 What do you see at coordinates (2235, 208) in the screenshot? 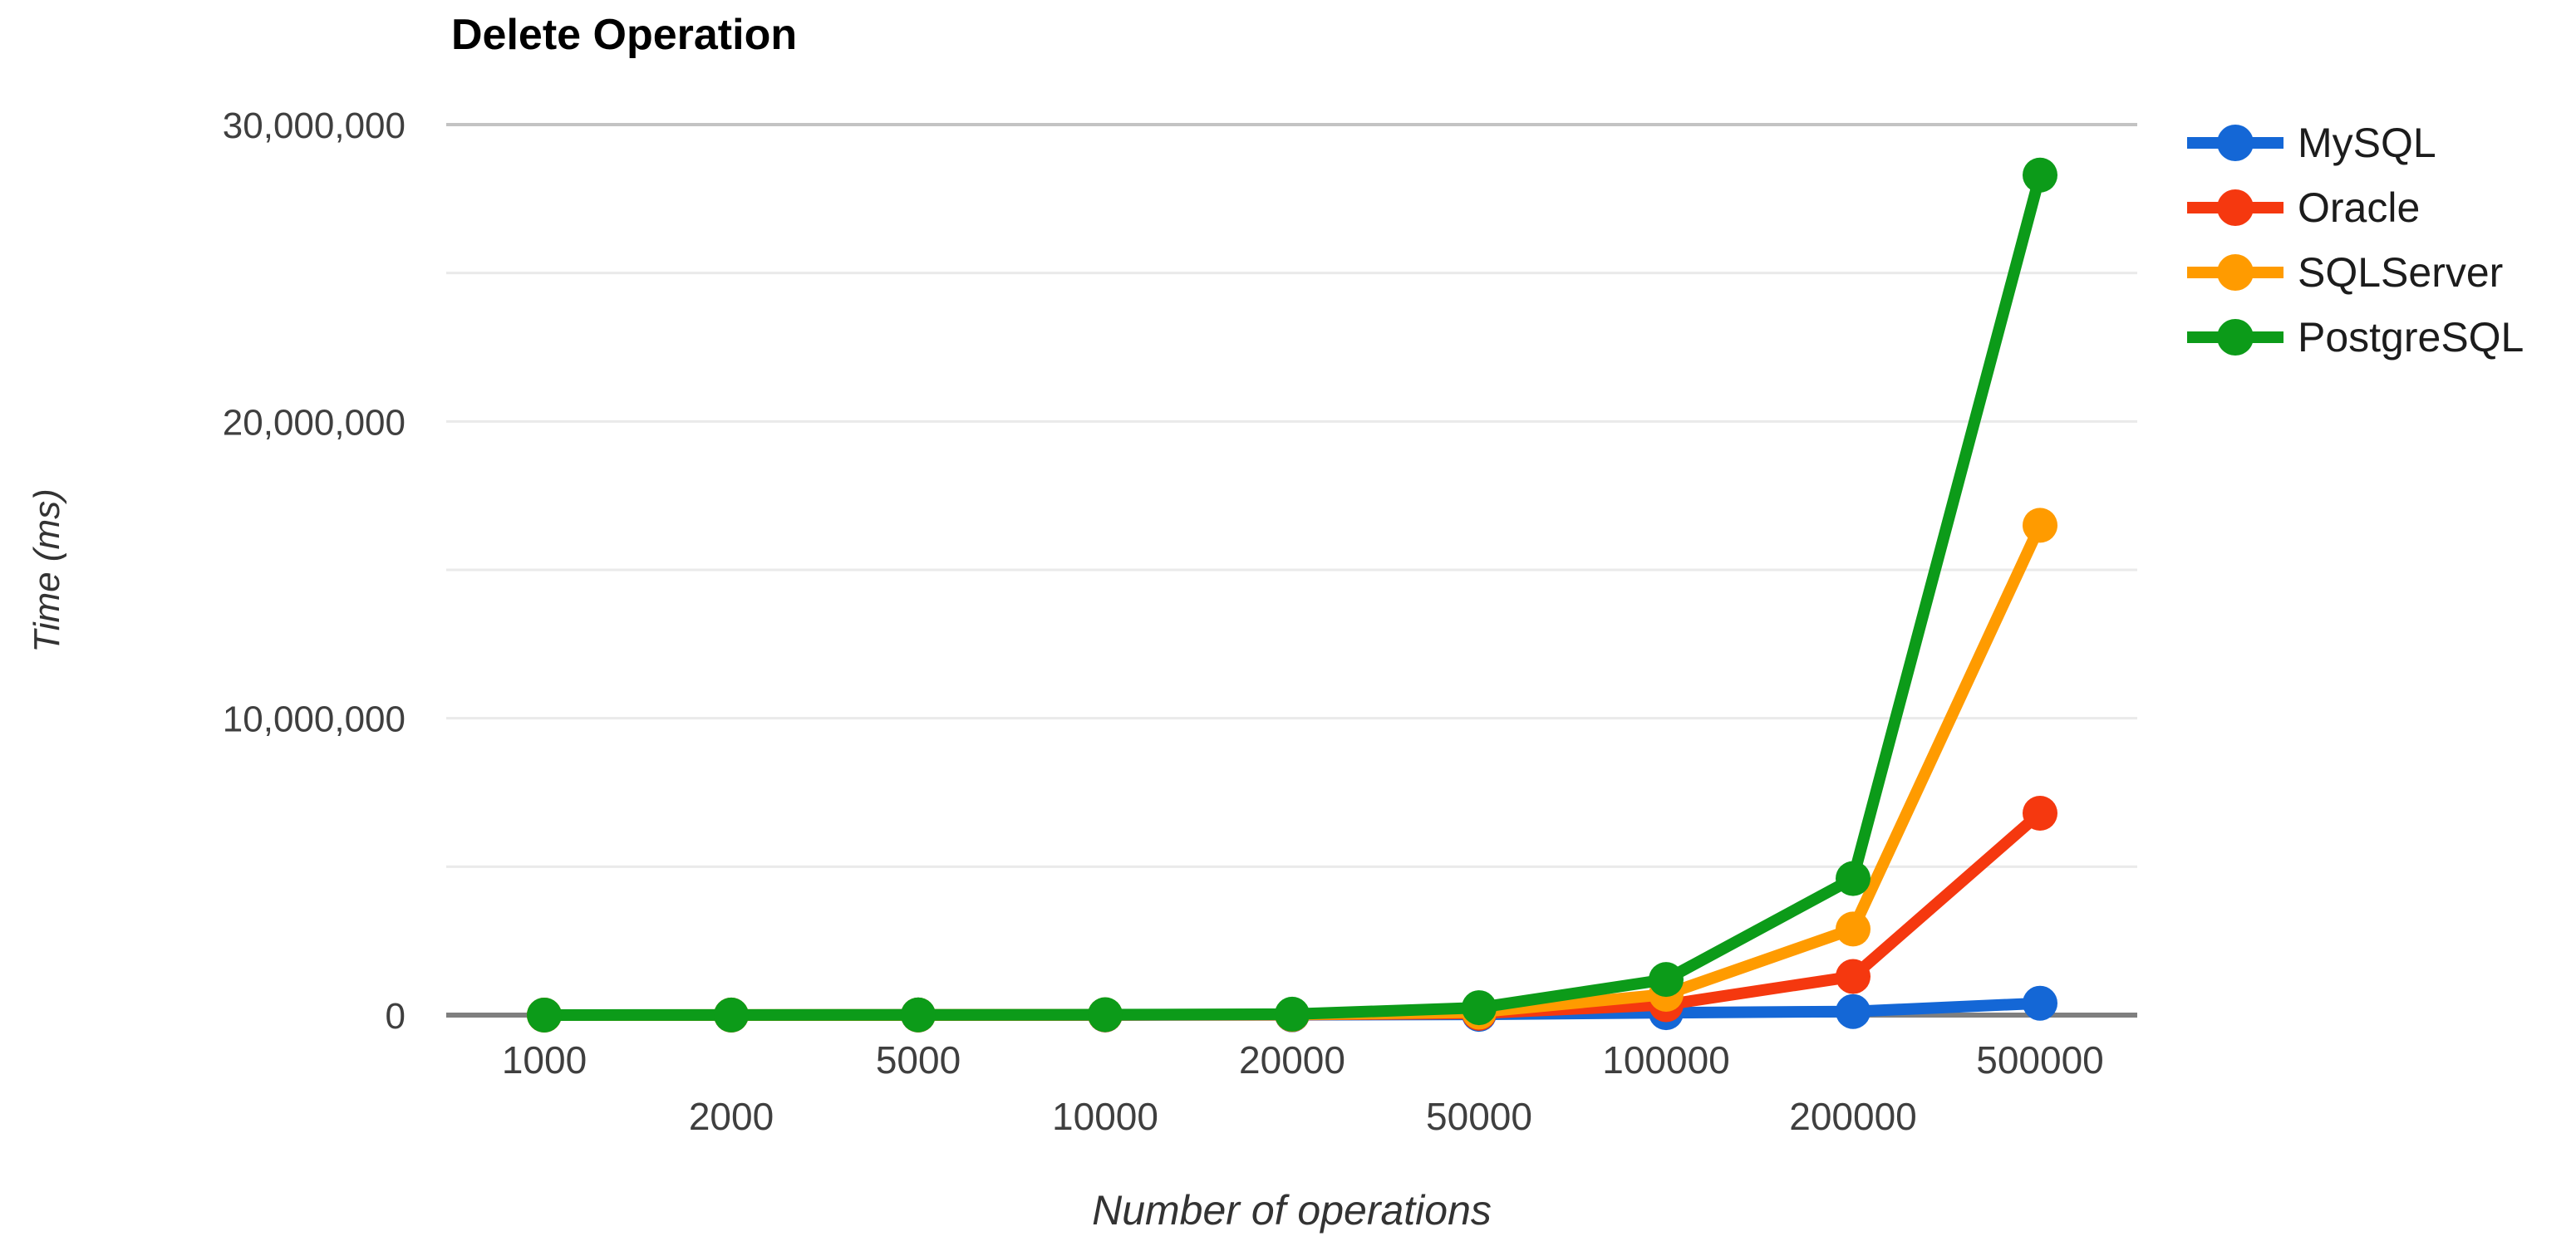
I see `legend-marker-oracle` at bounding box center [2235, 208].